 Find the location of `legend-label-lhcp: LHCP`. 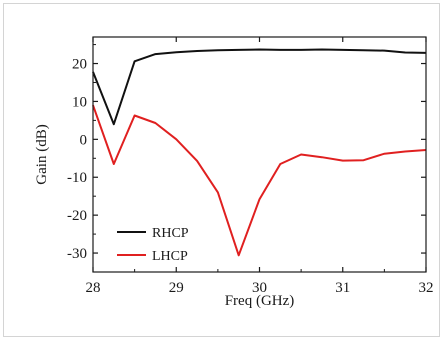

legend-label-lhcp: LHCP is located at coordinates (170, 256).